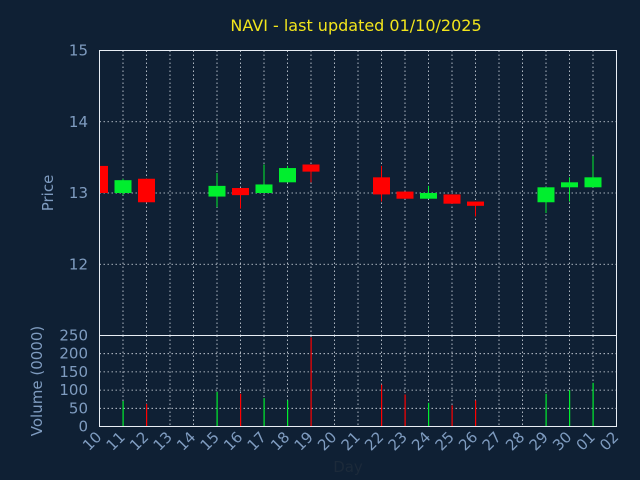  What do you see at coordinates (210, 441) in the screenshot?
I see `x-tick-label: 15` at bounding box center [210, 441].